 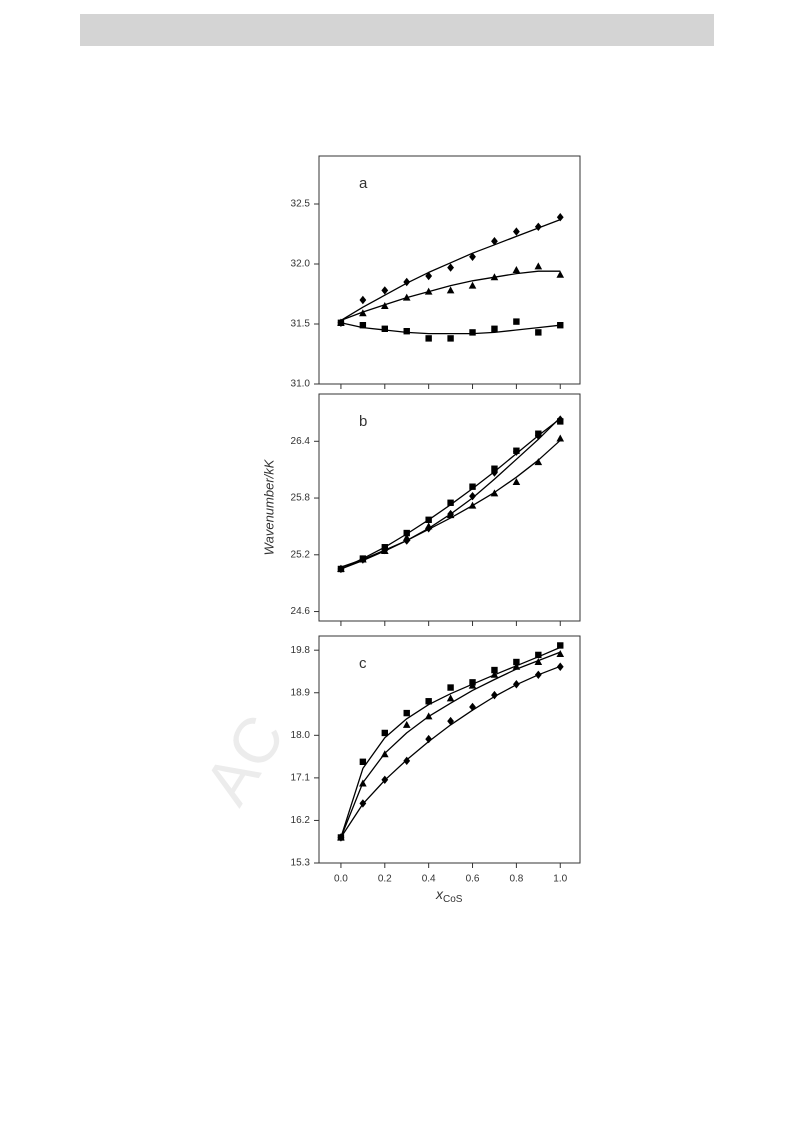 What do you see at coordinates (301, 204) in the screenshot?
I see `y-tick-label: 32.5` at bounding box center [301, 204].